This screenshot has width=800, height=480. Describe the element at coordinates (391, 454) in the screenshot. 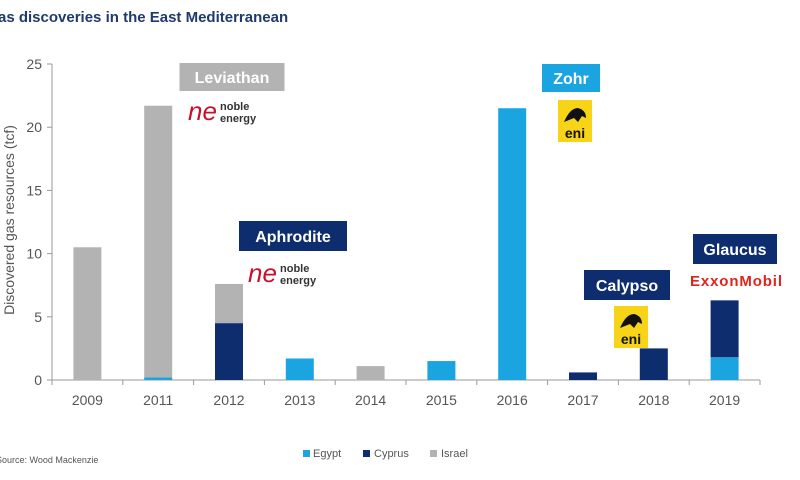

I see `legend-label-cyprus: Cyprus` at that location.